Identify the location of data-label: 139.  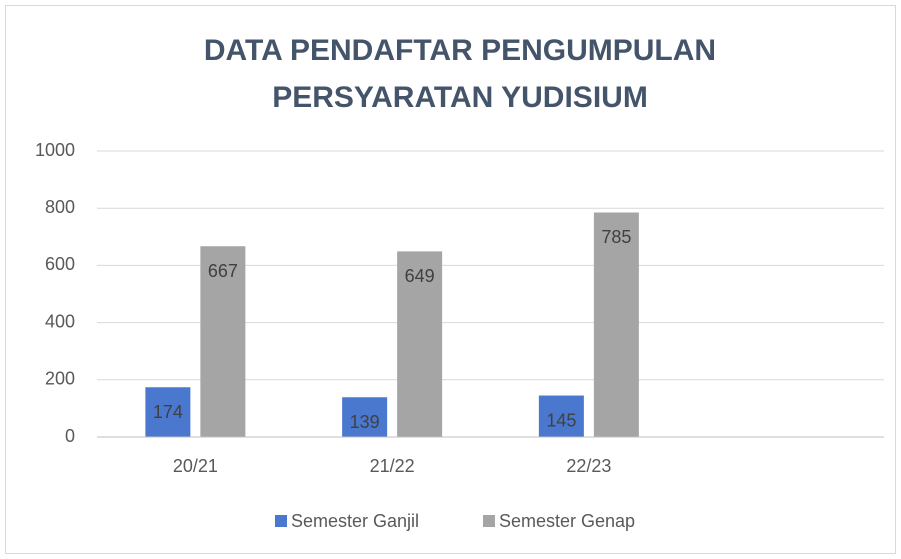
(365, 422).